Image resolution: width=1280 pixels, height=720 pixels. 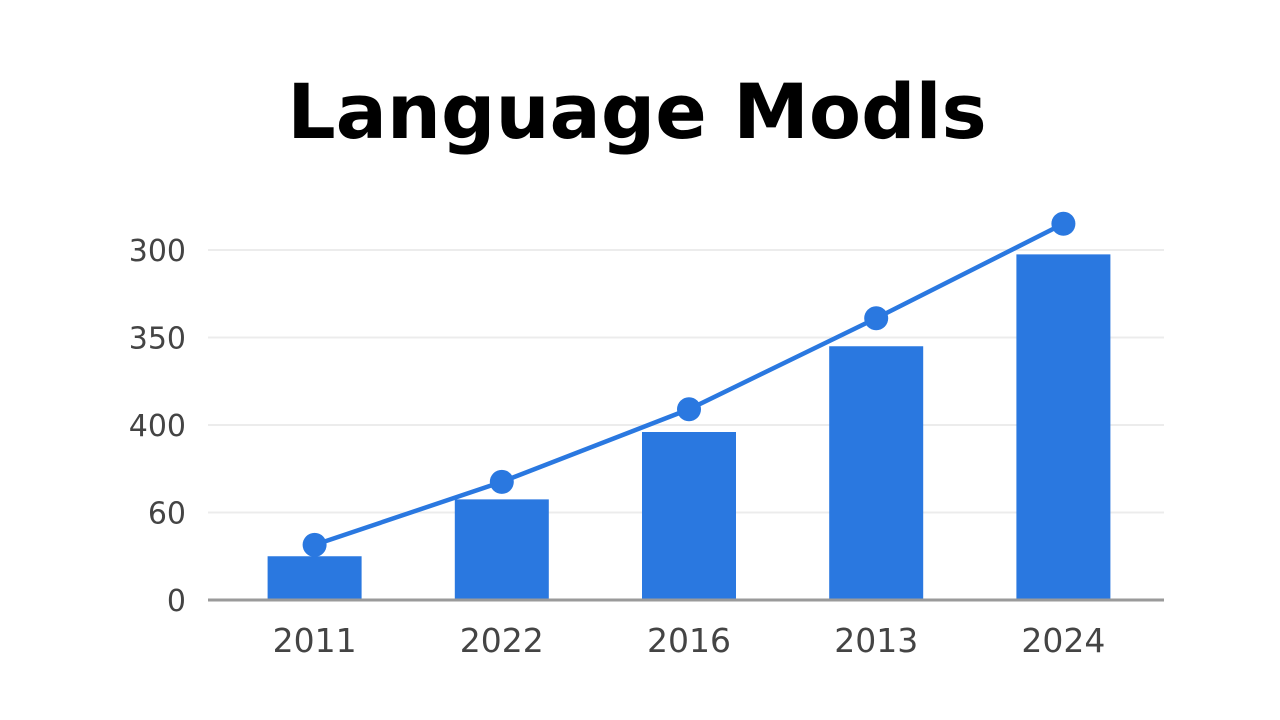 I want to click on x-tick-label: 2011, so click(x=315, y=640).